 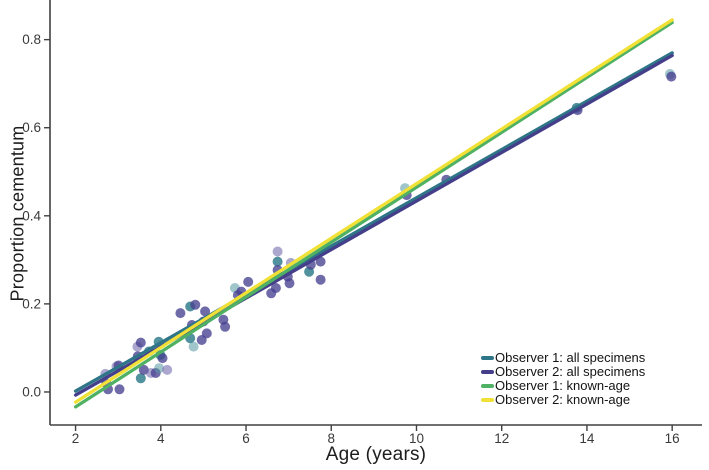 What do you see at coordinates (76, 438) in the screenshot?
I see `x-tick-label: 2` at bounding box center [76, 438].